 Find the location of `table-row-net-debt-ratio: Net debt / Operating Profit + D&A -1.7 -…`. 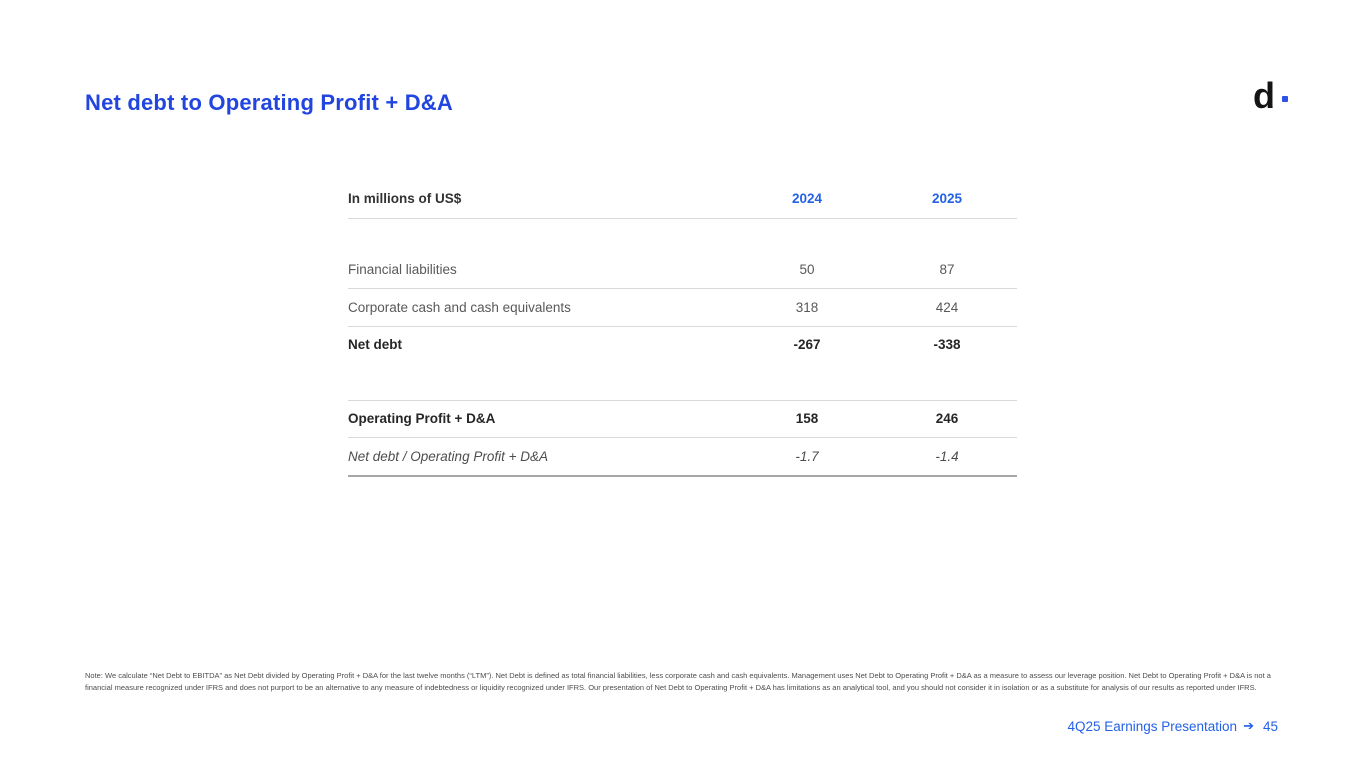

table-row-net-debt-ratio: Net debt / Operating Profit + D&A -1.7 -… is located at coordinates (682, 457).